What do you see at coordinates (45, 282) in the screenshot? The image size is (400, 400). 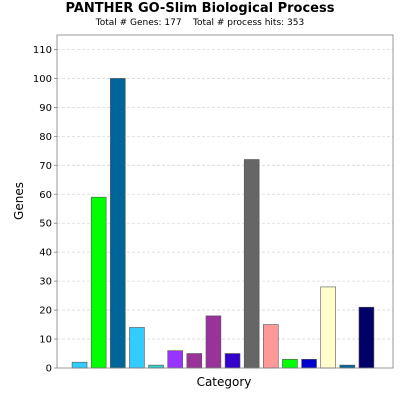 I see `y-tick-label: 30` at bounding box center [45, 282].